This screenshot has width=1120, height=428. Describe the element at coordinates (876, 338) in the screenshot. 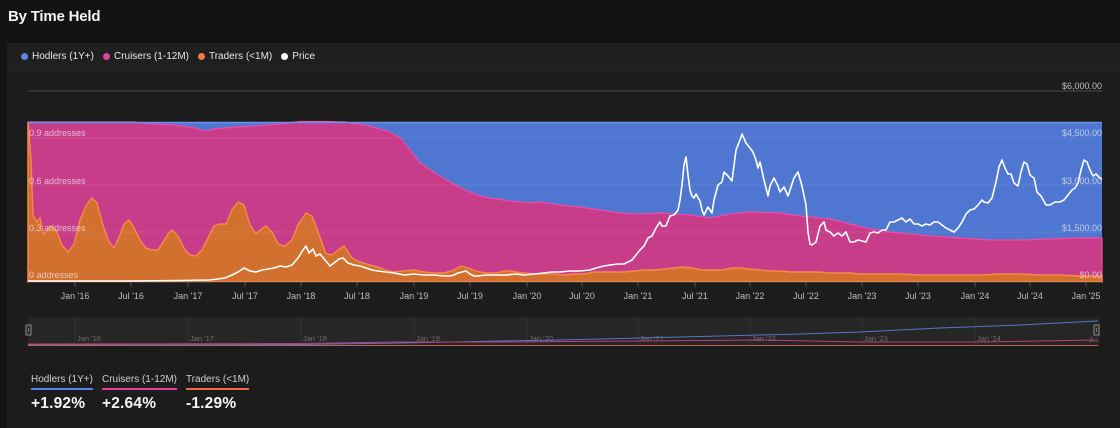

I see `navigator-label: Jan '23` at that location.